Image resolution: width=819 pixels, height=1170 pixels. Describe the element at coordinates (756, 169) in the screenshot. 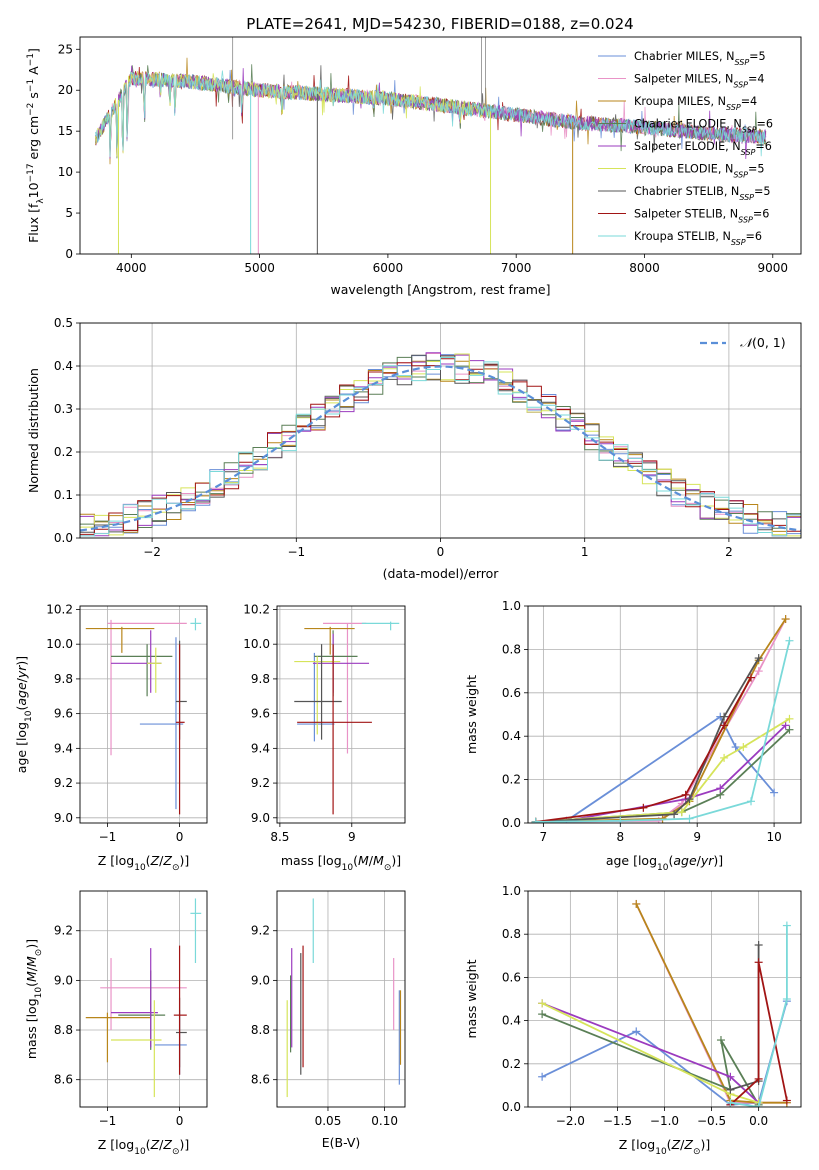

I see `legend-tail: =5` at that location.